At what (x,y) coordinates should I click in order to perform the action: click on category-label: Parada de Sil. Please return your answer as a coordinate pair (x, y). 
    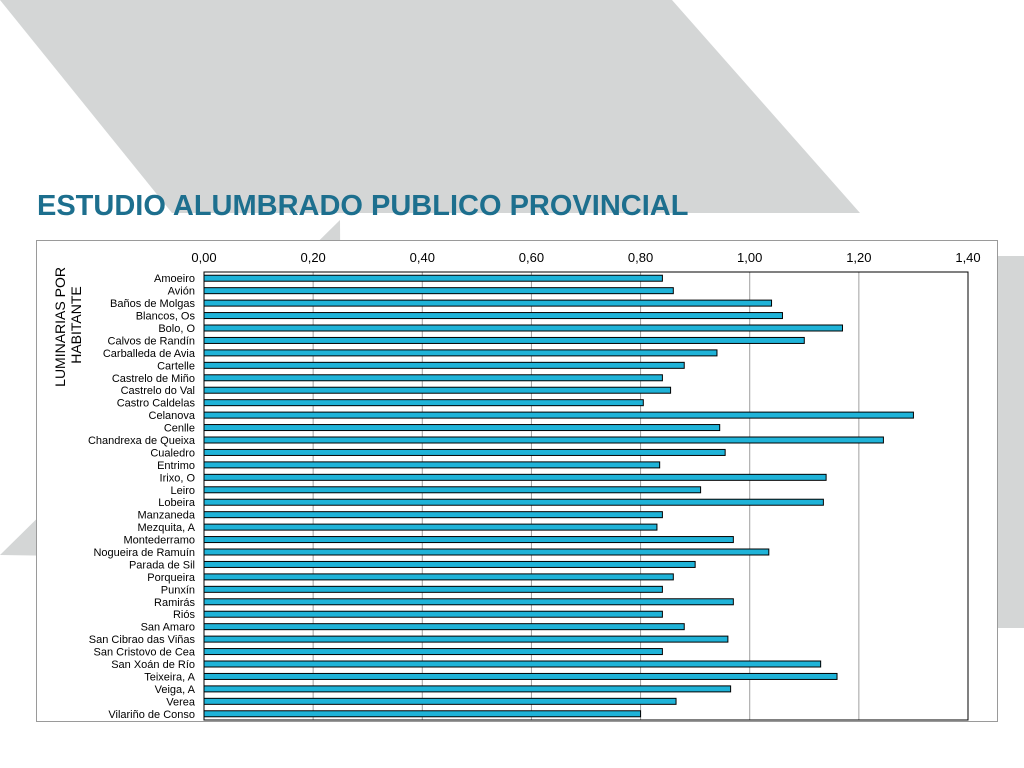
    Looking at the image, I should click on (162, 565).